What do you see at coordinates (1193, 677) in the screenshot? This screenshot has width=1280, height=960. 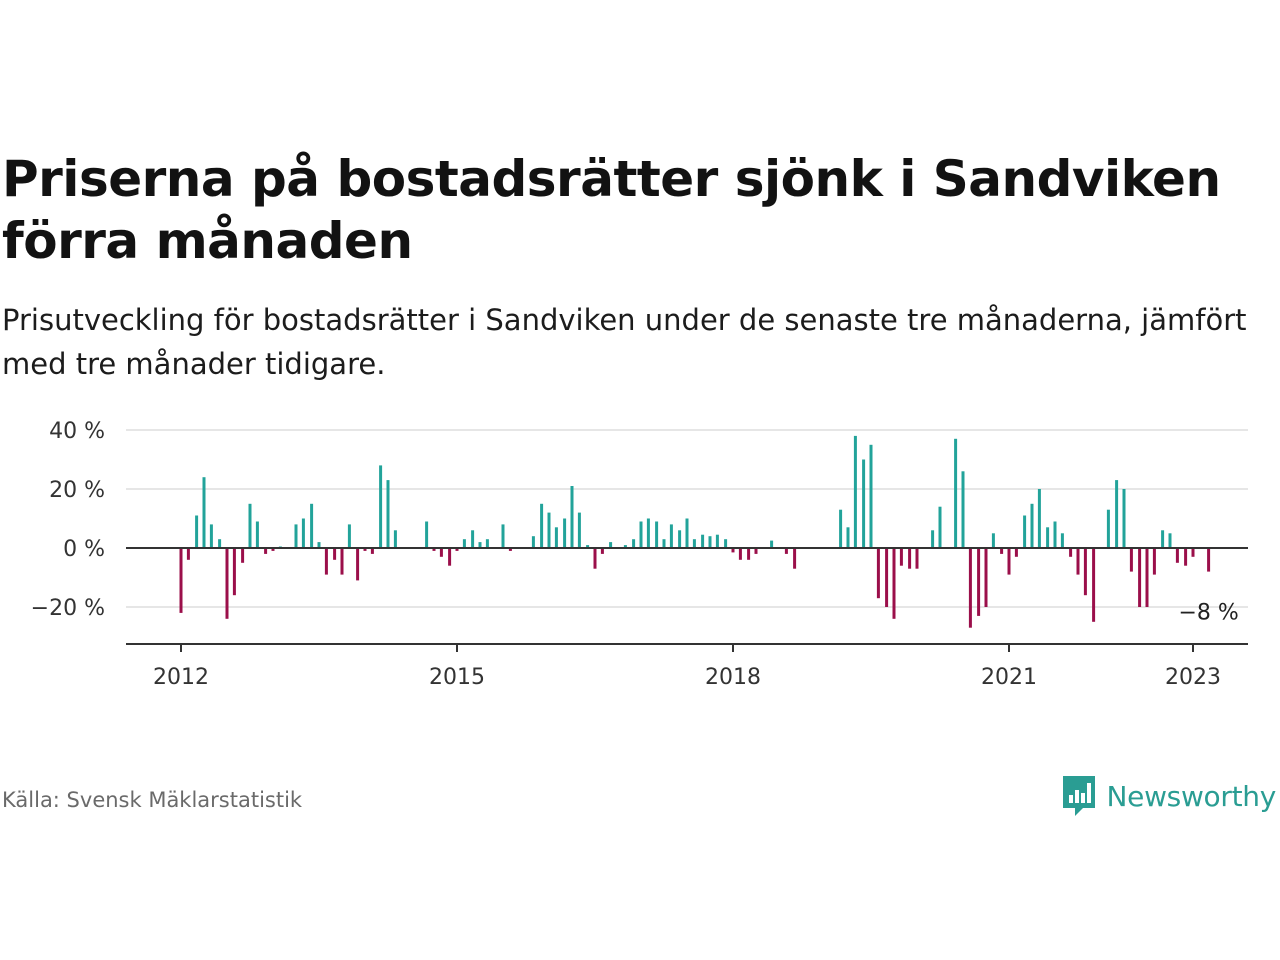 I see `x-tick-label: 2023` at bounding box center [1193, 677].